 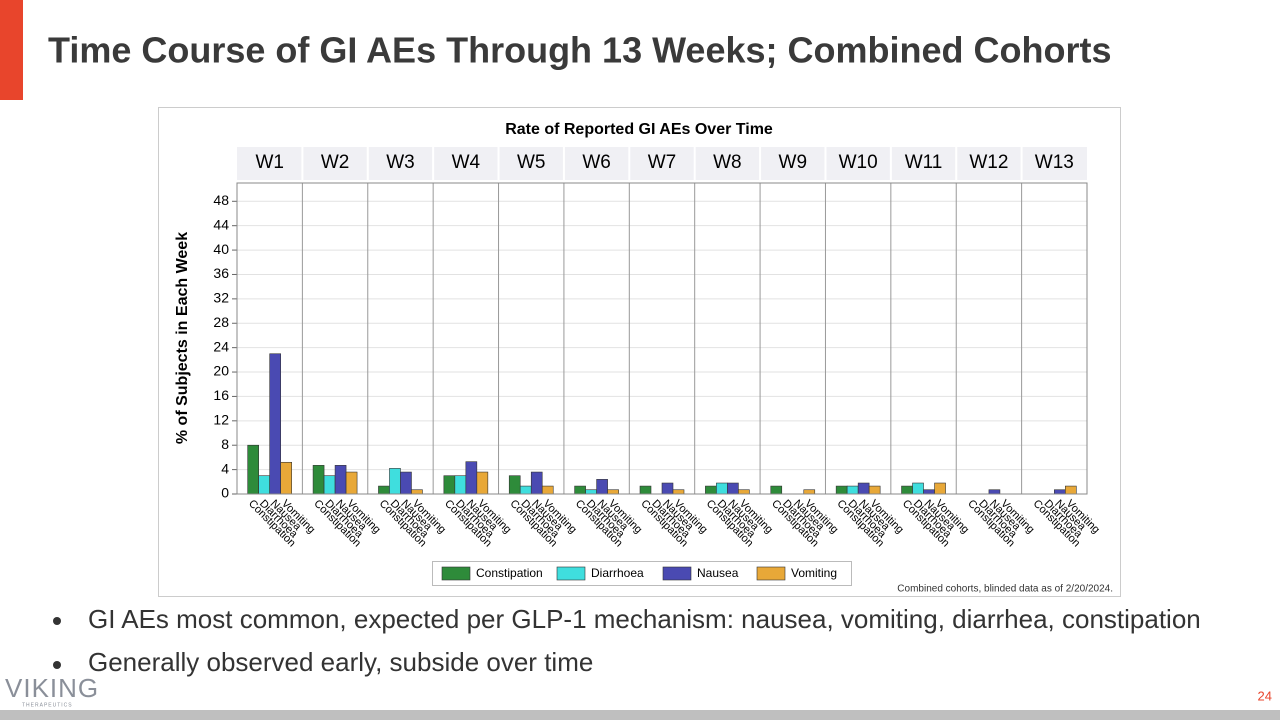 I want to click on y-tick-label: 32, so click(x=221, y=298).